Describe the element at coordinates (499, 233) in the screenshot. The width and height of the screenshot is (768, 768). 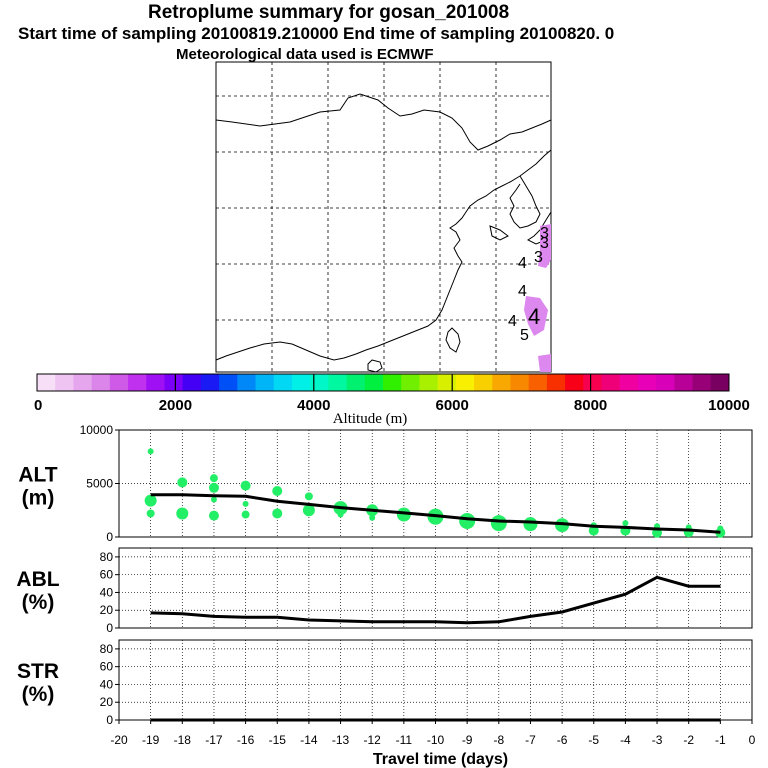
I see `coastline-sea-inlet` at that location.